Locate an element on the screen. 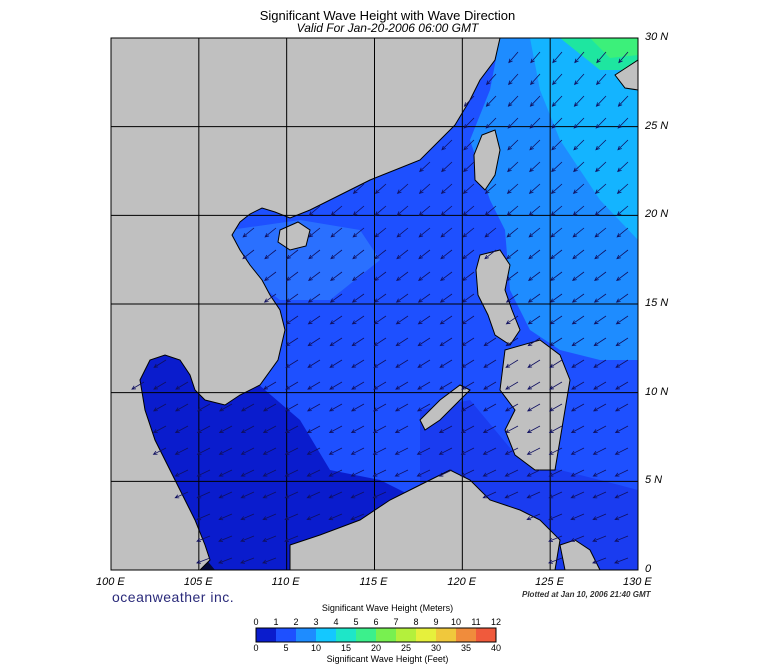 The width and height of the screenshot is (775, 665). latitude-label: 5 N is located at coordinates (654, 480).